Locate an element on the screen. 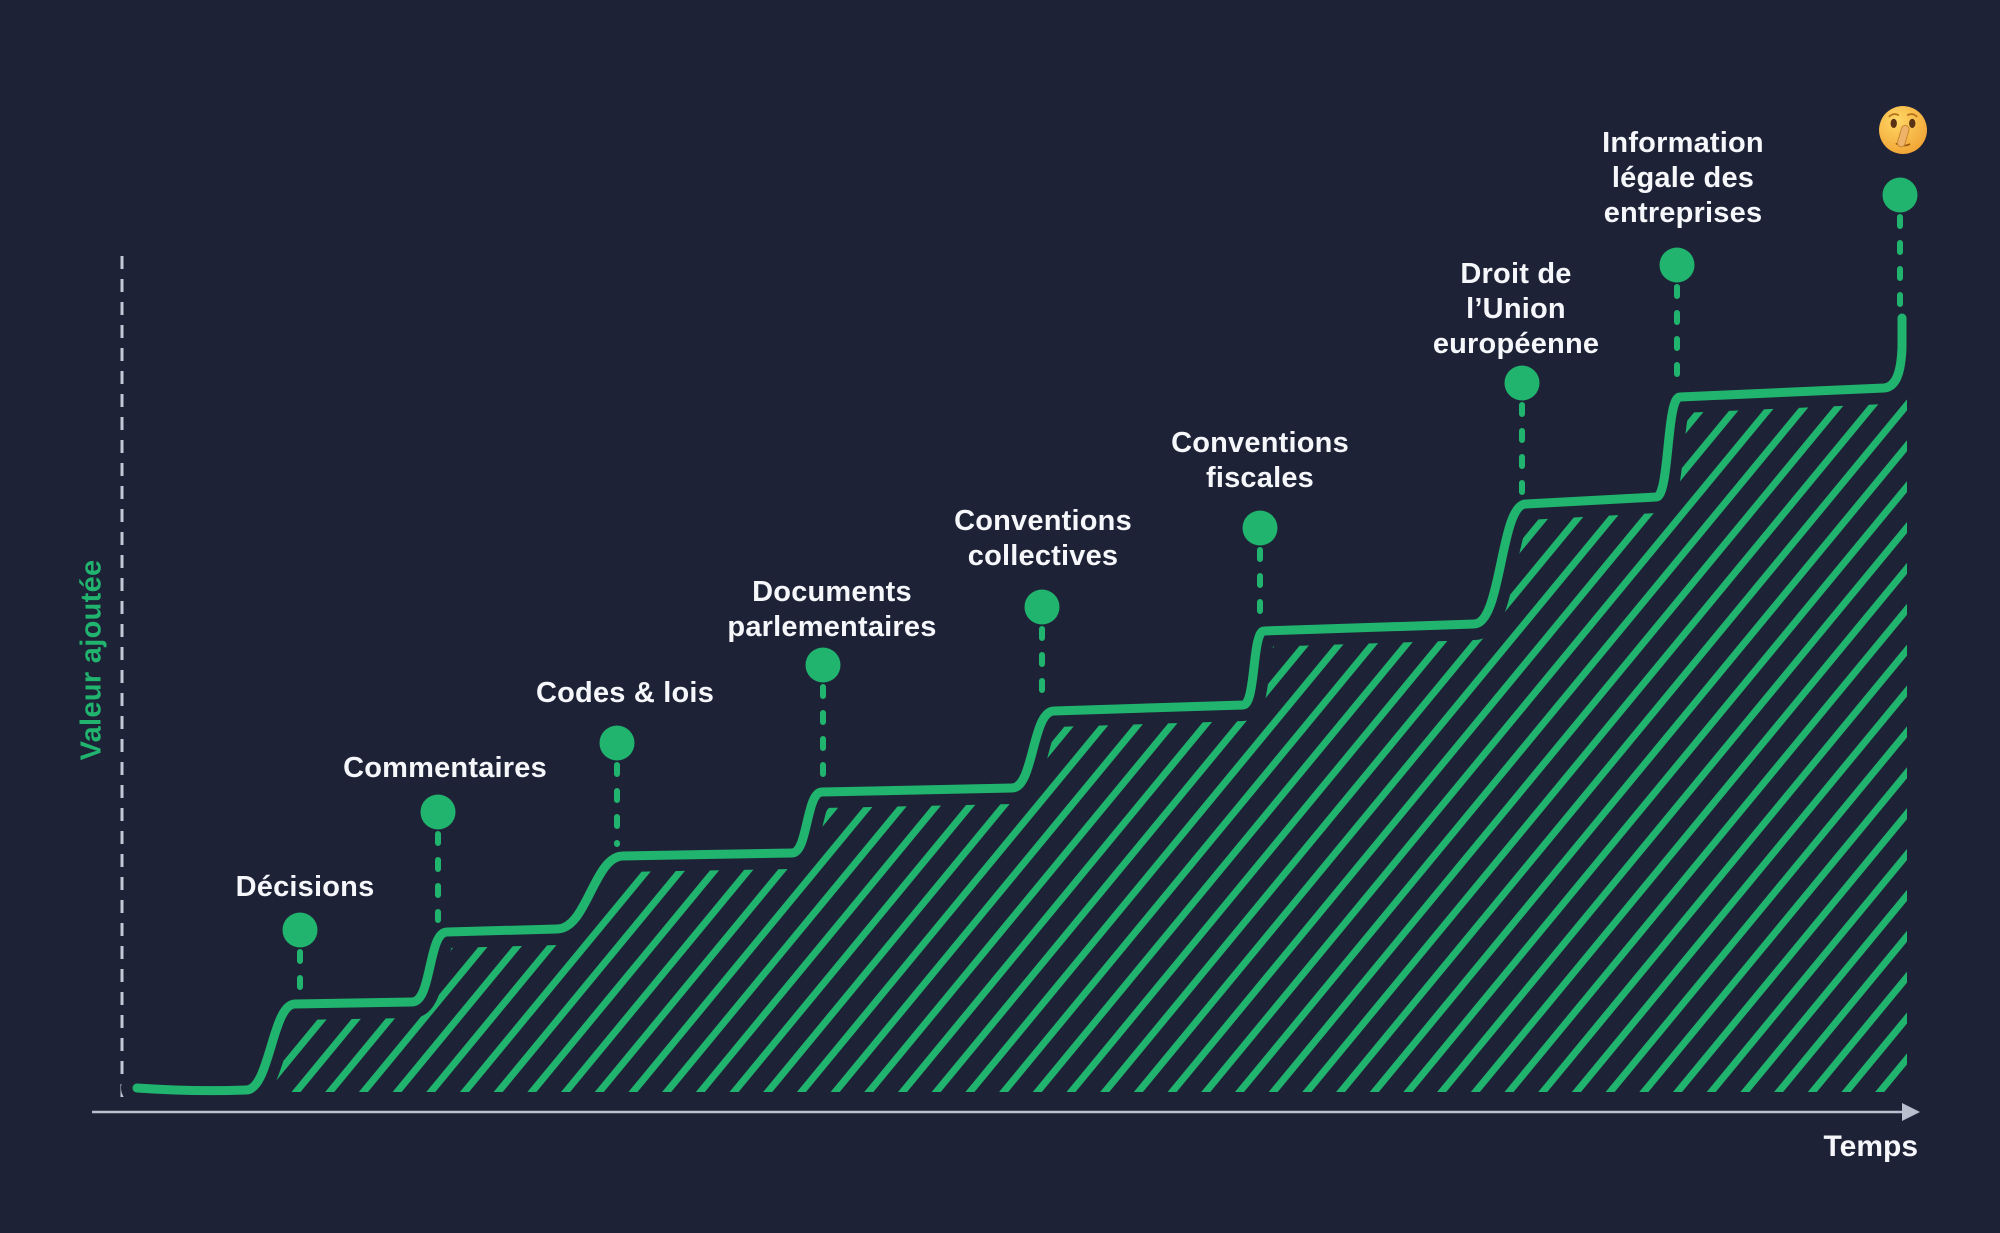  milestone-dot-documents-parlementaires is located at coordinates (823, 665).